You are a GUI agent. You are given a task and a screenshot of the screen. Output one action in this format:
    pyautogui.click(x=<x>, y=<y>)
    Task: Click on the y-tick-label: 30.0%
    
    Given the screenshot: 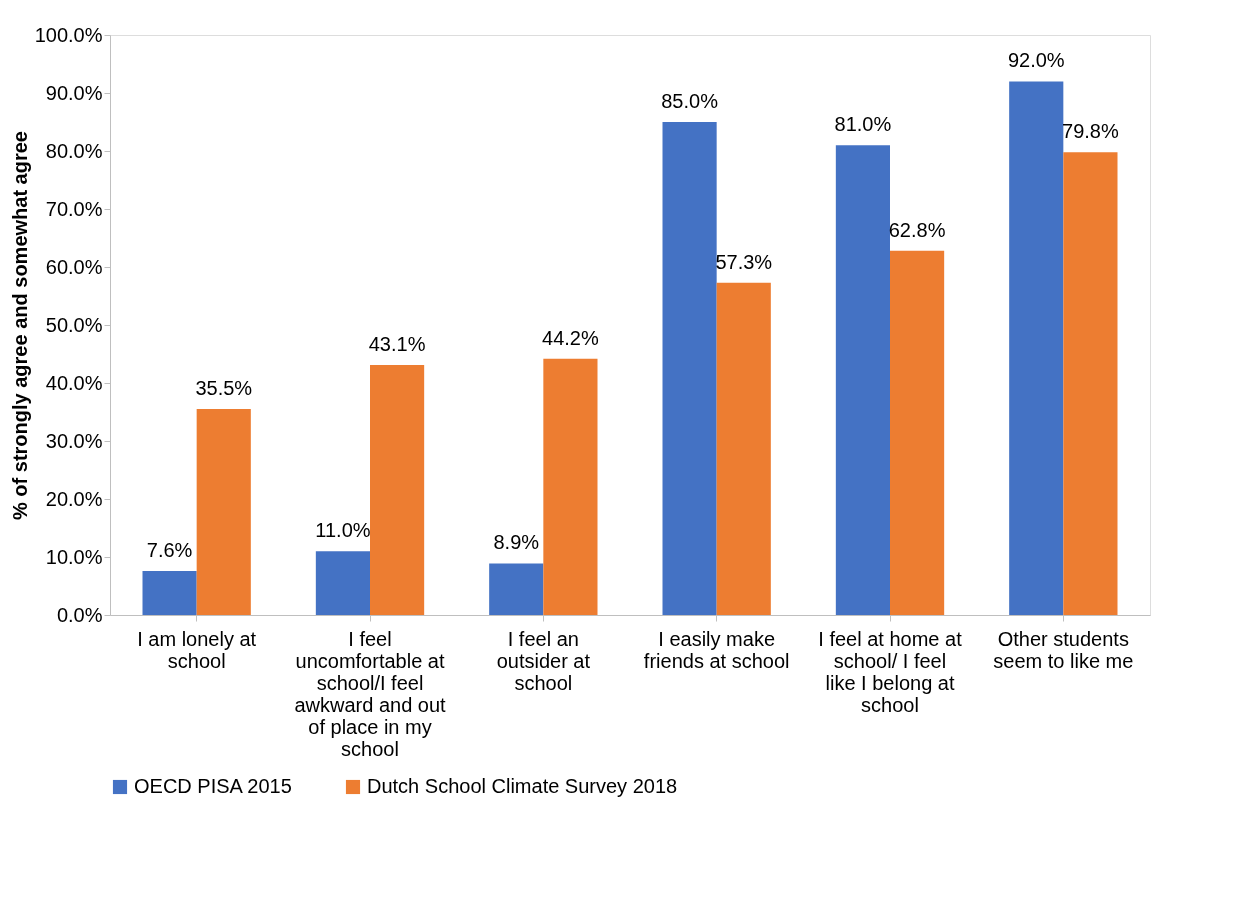 What is the action you would take?
    pyautogui.click(x=74, y=440)
    